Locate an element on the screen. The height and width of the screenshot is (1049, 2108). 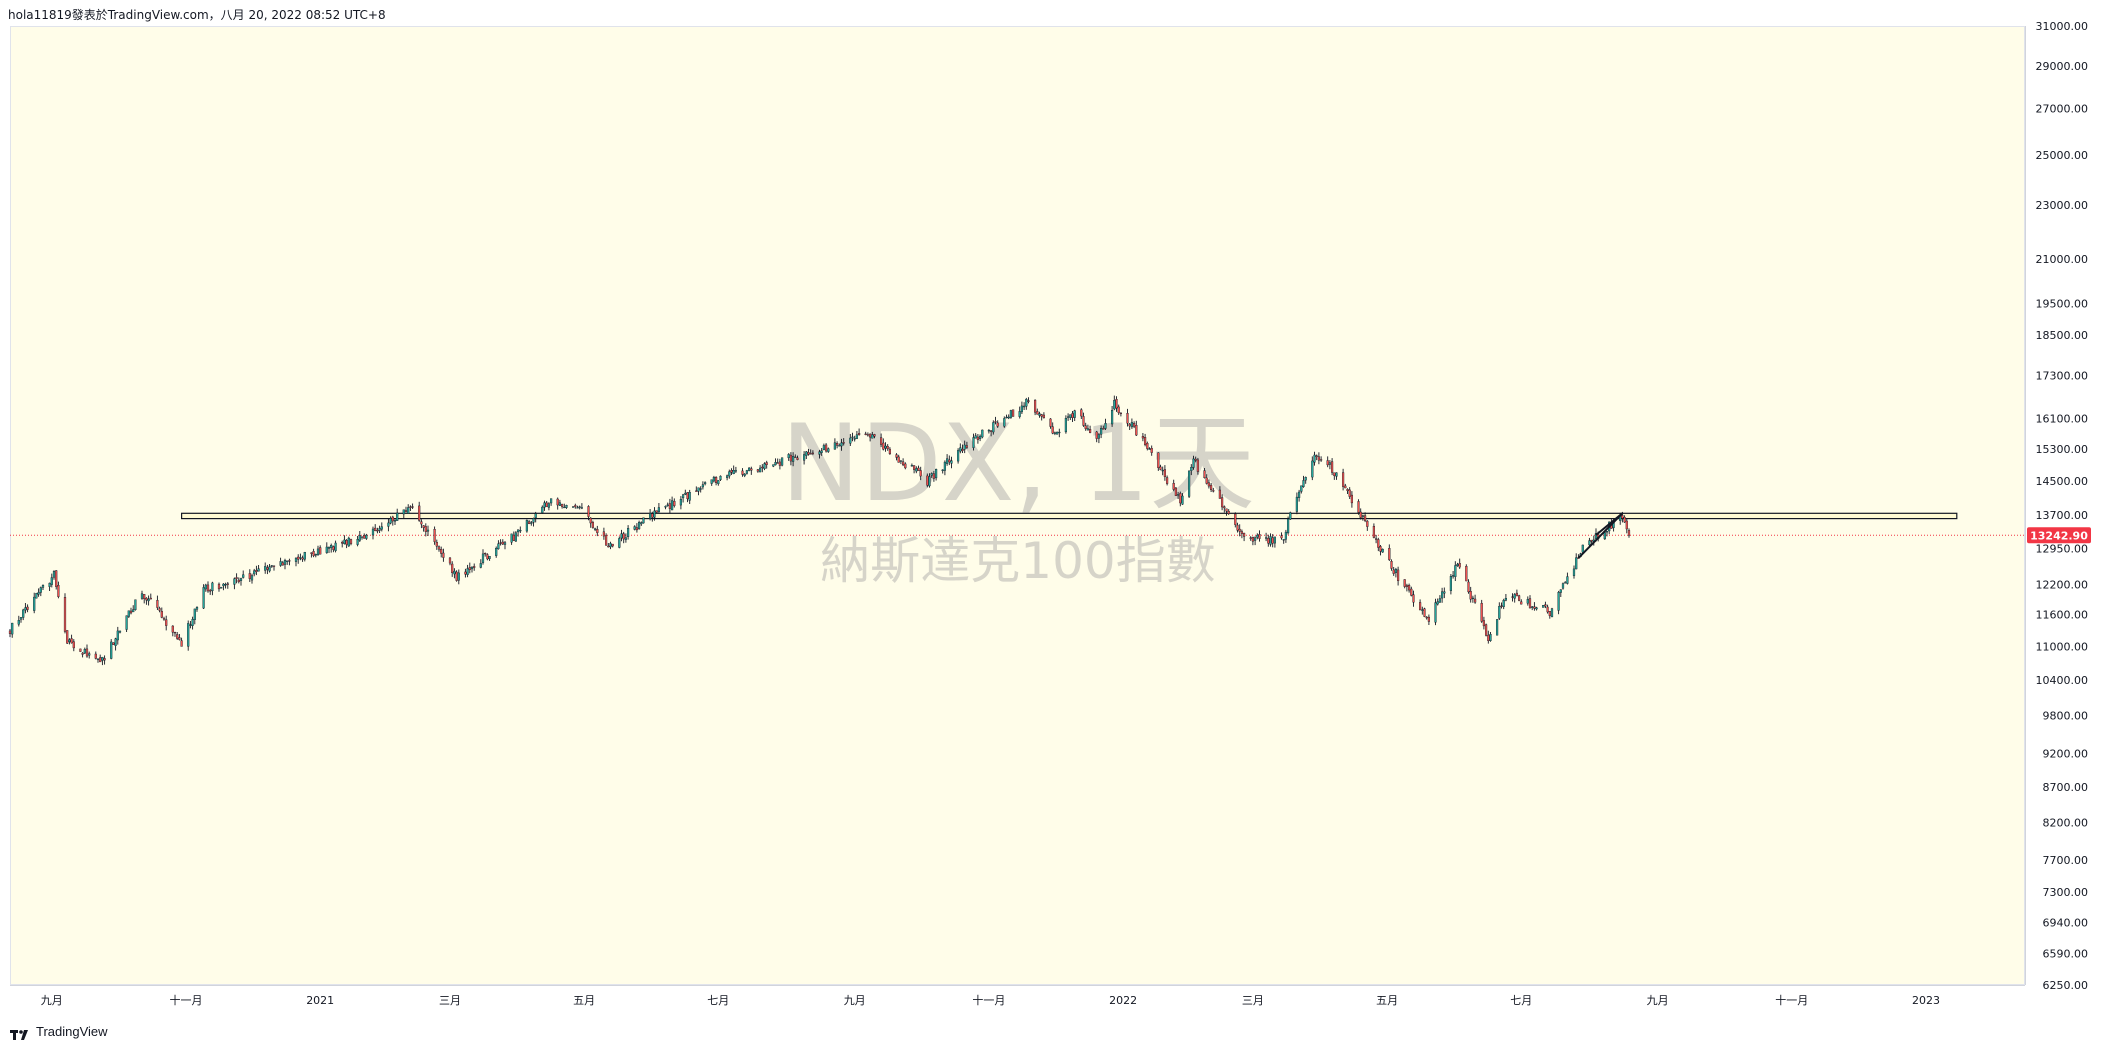
footer-brand: TradingView is located at coordinates (59, 1032).